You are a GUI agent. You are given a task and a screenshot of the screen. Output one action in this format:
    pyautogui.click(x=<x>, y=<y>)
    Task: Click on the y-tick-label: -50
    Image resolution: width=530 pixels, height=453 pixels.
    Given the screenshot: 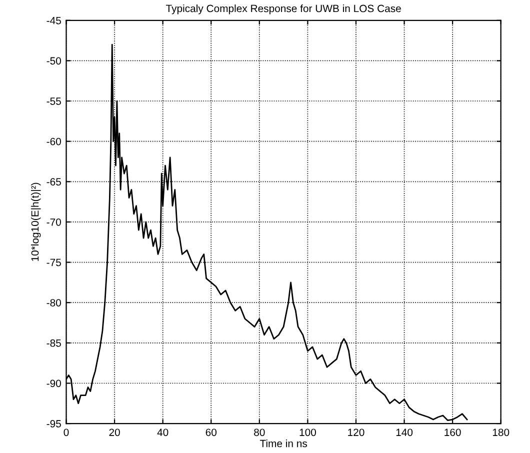 What is the action you would take?
    pyautogui.click(x=53, y=61)
    